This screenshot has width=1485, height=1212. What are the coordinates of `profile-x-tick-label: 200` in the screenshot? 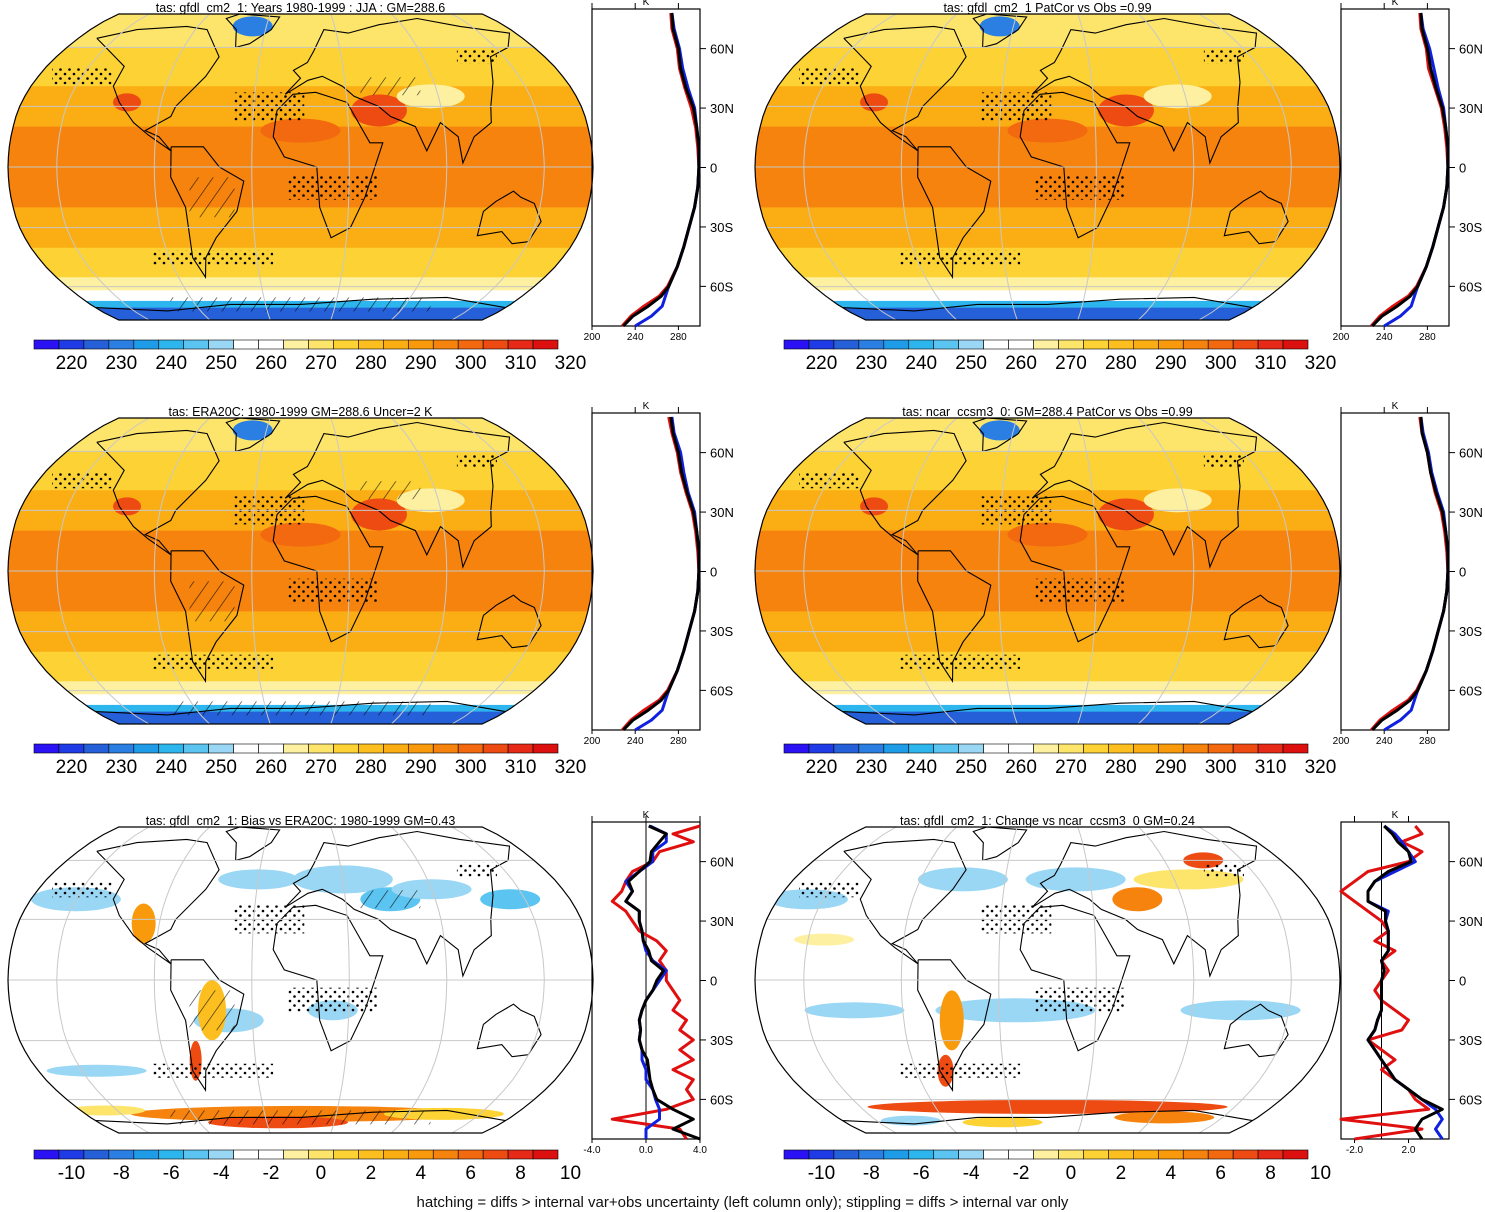 It's located at (592, 741).